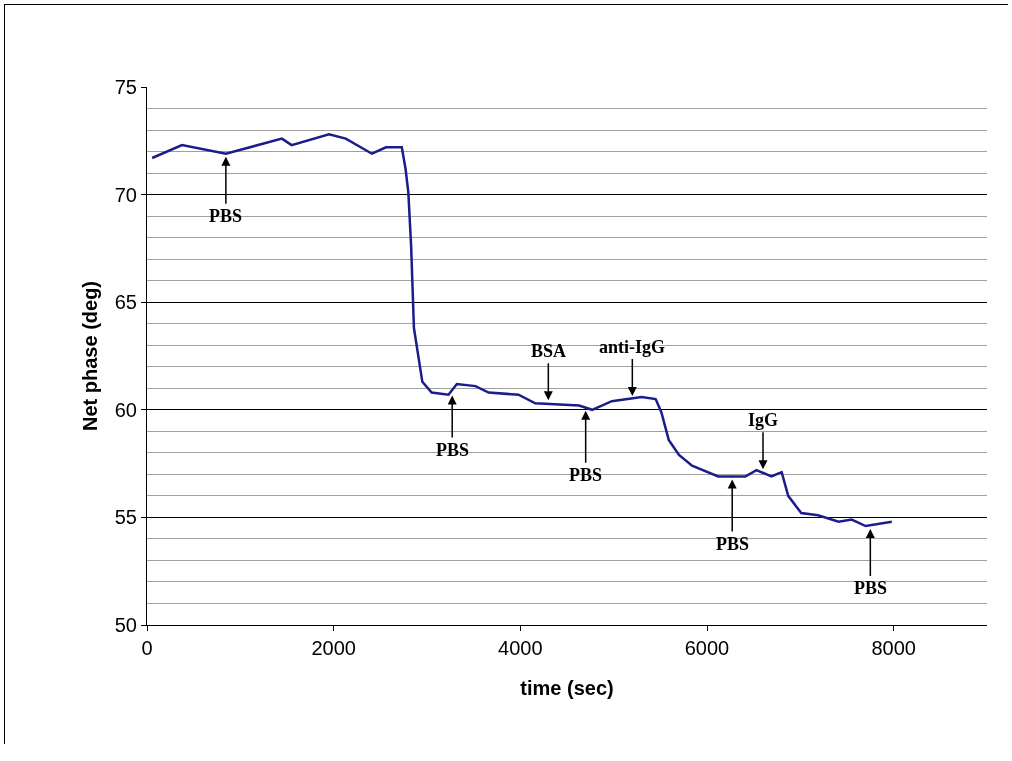 This screenshot has height=761, width=1012. I want to click on annotation: anti-IgG, so click(632, 347).